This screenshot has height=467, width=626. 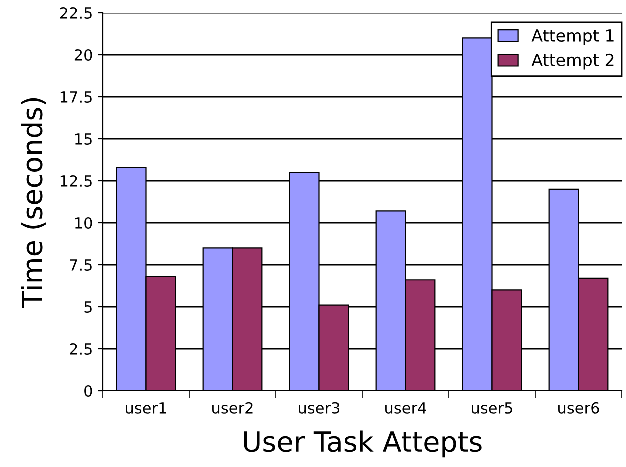 What do you see at coordinates (83, 55) in the screenshot?
I see `y-tick-label: 20` at bounding box center [83, 55].